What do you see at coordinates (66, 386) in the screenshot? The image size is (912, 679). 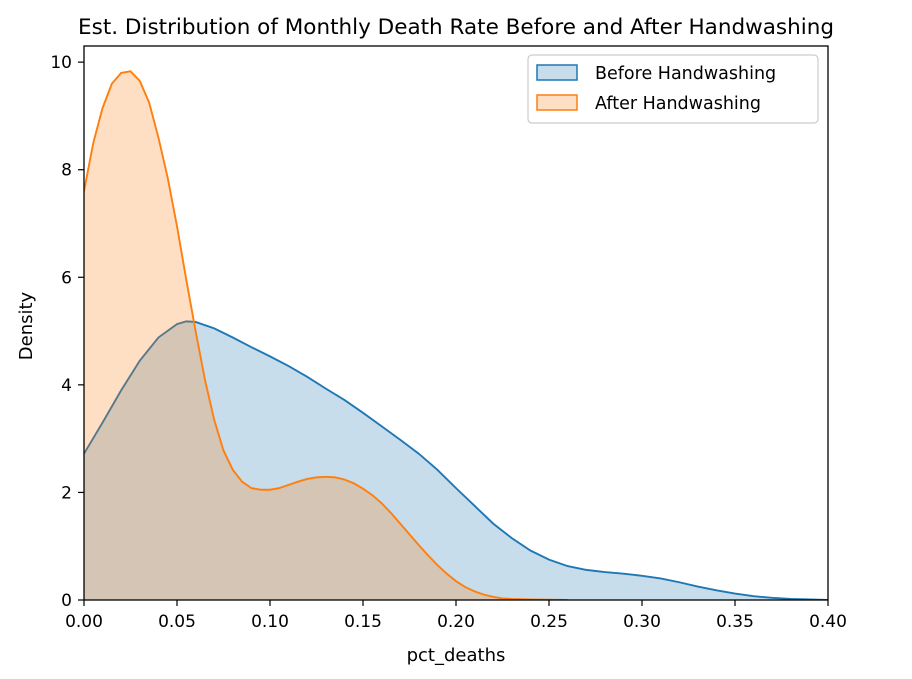 I see `y-tick-label: 4` at bounding box center [66, 386].